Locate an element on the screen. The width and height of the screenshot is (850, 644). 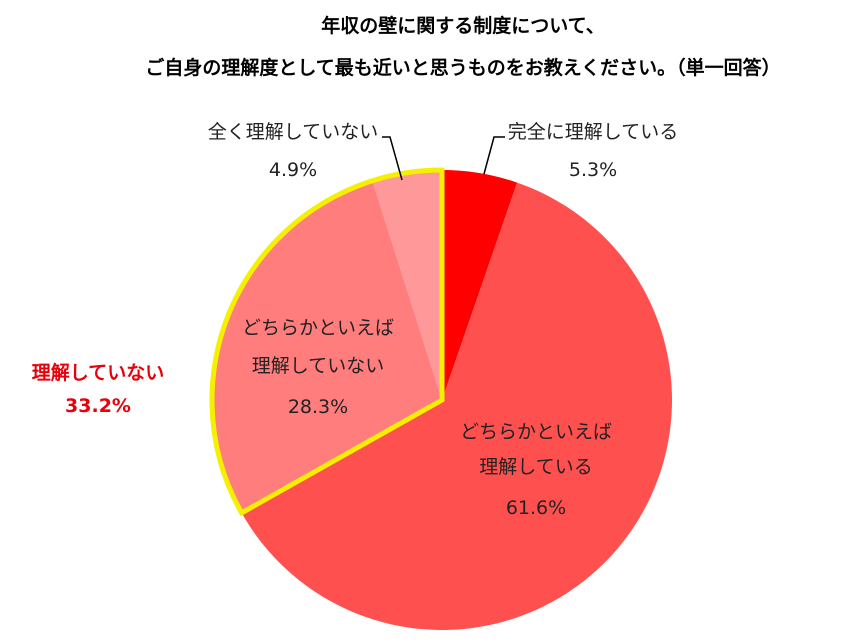
slice-label-not-understood-at-all: 全く理解していない is located at coordinates (293, 132).